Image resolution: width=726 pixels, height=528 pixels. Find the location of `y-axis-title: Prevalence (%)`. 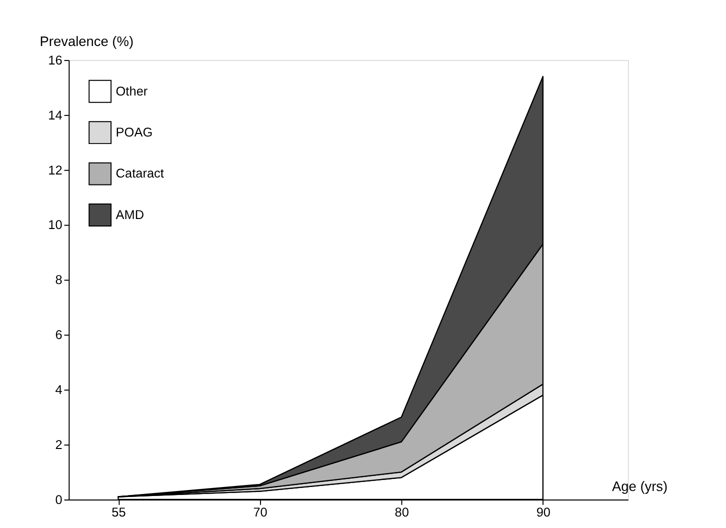

y-axis-title: Prevalence (%) is located at coordinates (87, 41).